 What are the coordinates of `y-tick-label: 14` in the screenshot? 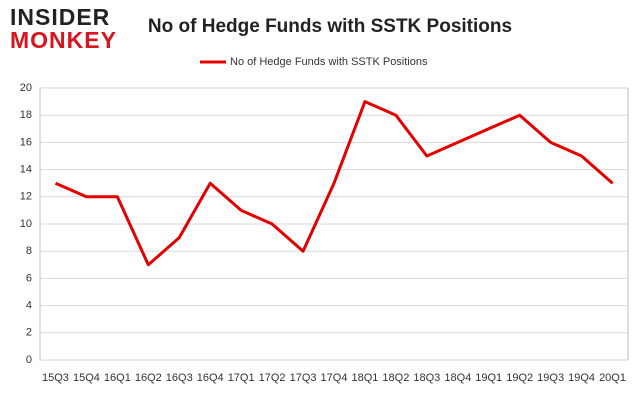 It's located at (26, 170).